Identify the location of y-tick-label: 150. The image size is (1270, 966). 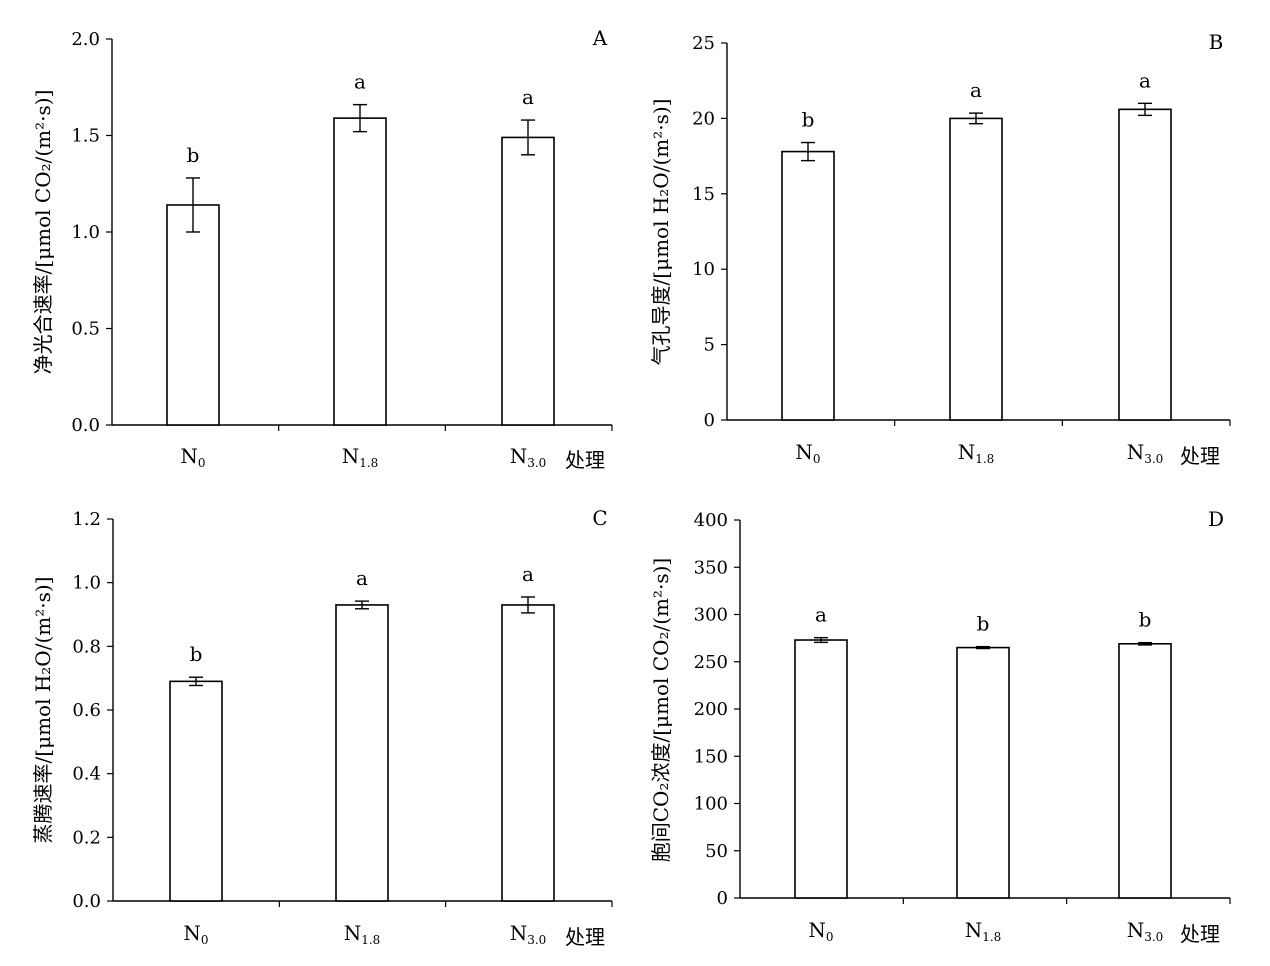
(711, 756).